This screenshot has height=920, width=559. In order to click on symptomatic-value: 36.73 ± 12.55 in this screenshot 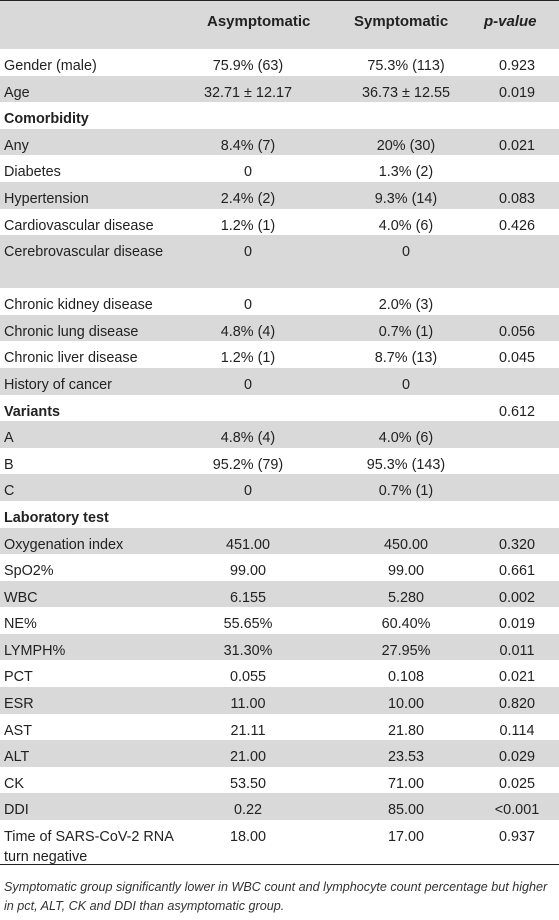, I will do `click(406, 92)`.